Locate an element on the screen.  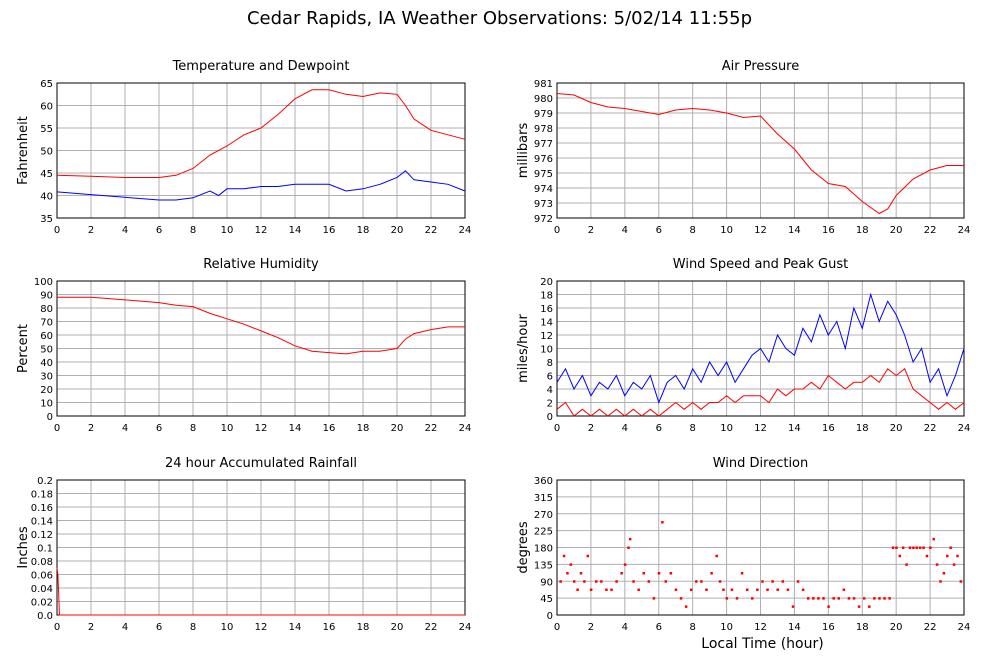
chart-title: Wind Direction is located at coordinates (761, 463).